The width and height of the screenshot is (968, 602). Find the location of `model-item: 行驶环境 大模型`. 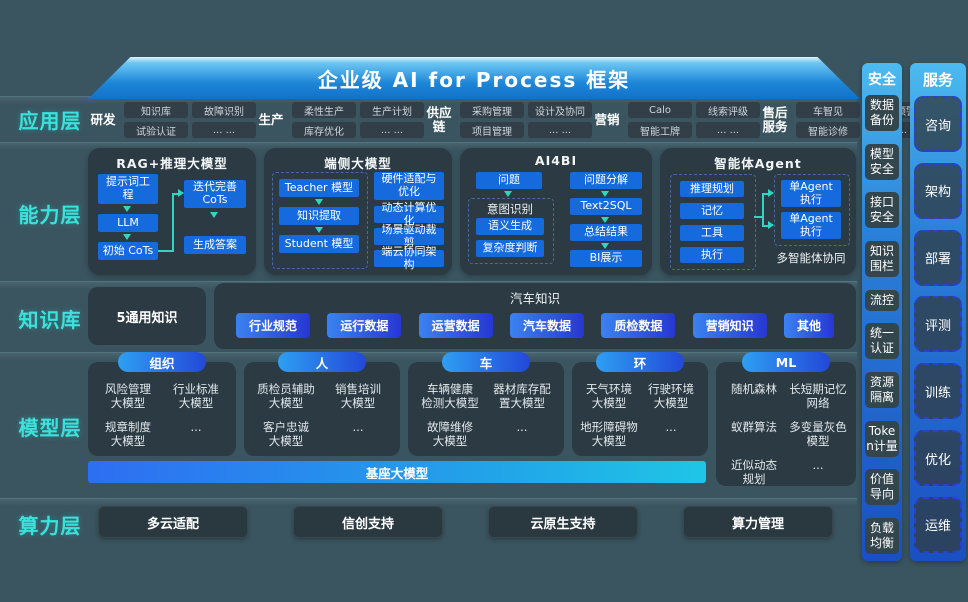

model-item: 行驶环境 大模型 is located at coordinates (671, 396).